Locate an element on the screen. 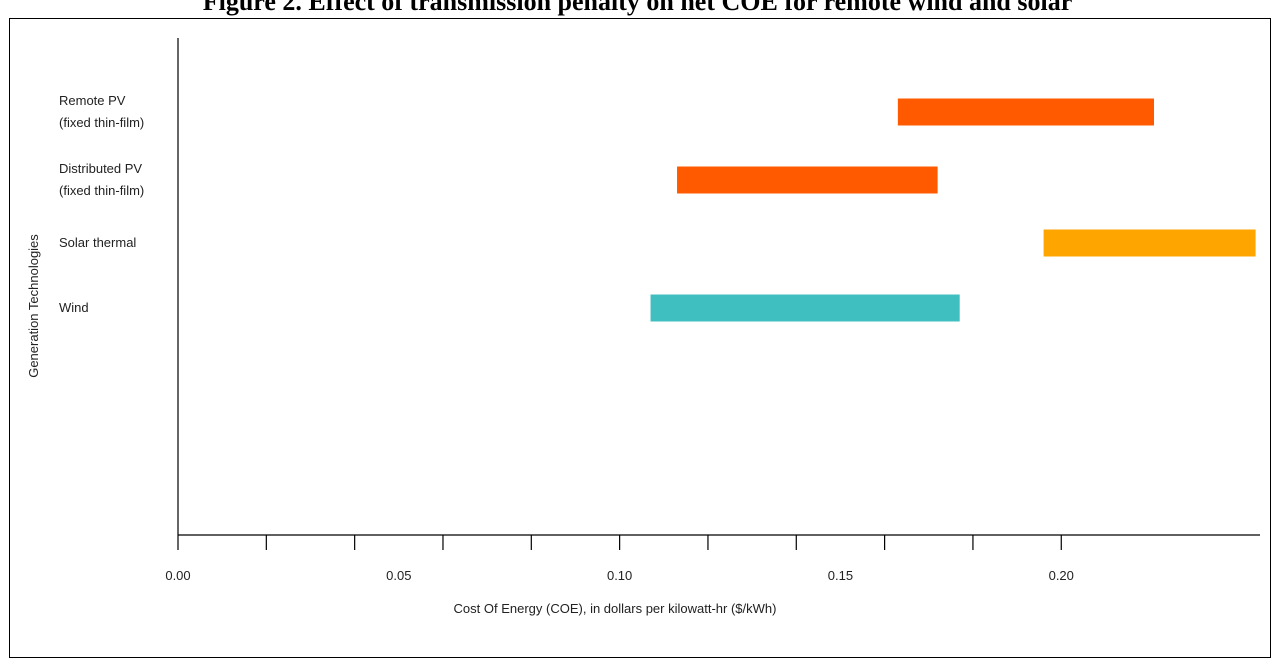 Image resolution: width=1275 pixels, height=658 pixels. category-label: Remote PV is located at coordinates (92, 100).